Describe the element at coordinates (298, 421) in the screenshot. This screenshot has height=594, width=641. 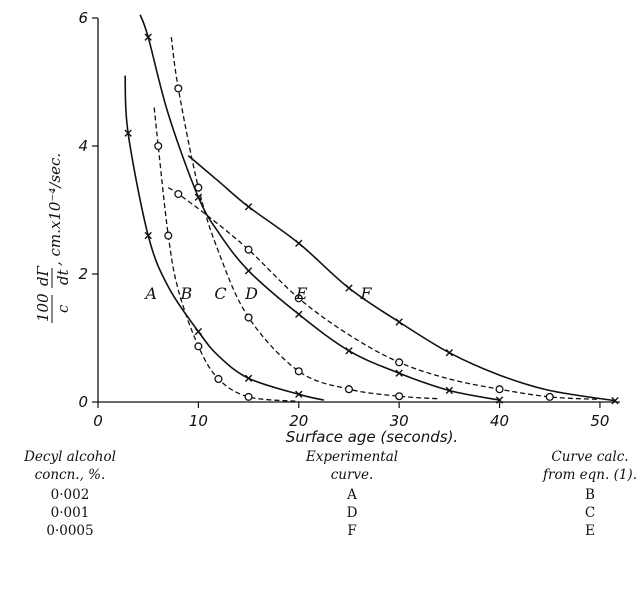
I see `x-tick-label: 20` at that location.